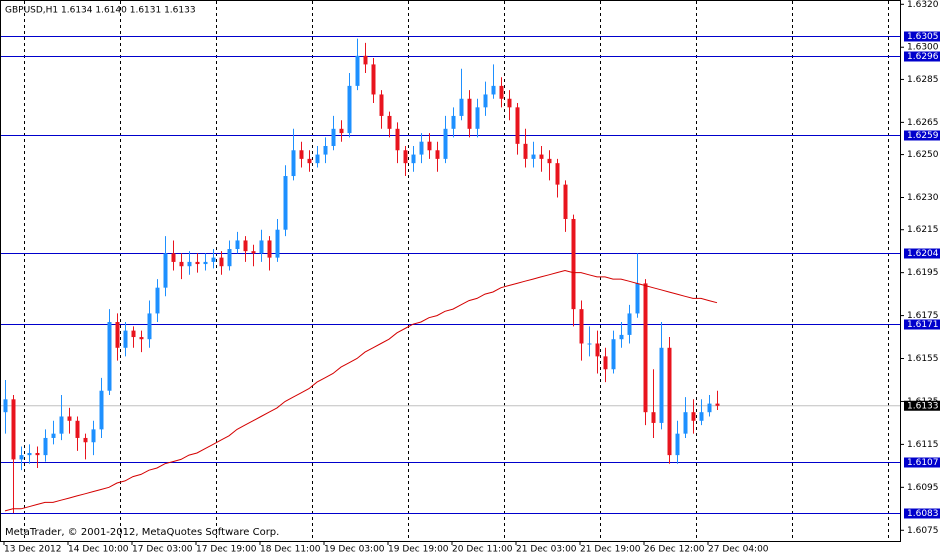 The image size is (941, 557). I want to click on x-tick-label: 26 Dec 12:00, so click(674, 550).